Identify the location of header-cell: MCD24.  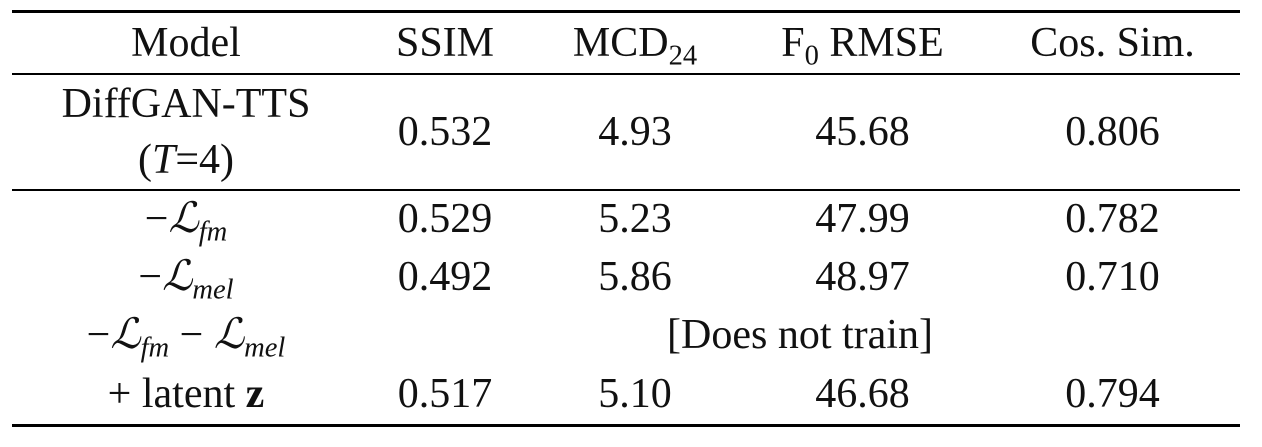
(635, 43).